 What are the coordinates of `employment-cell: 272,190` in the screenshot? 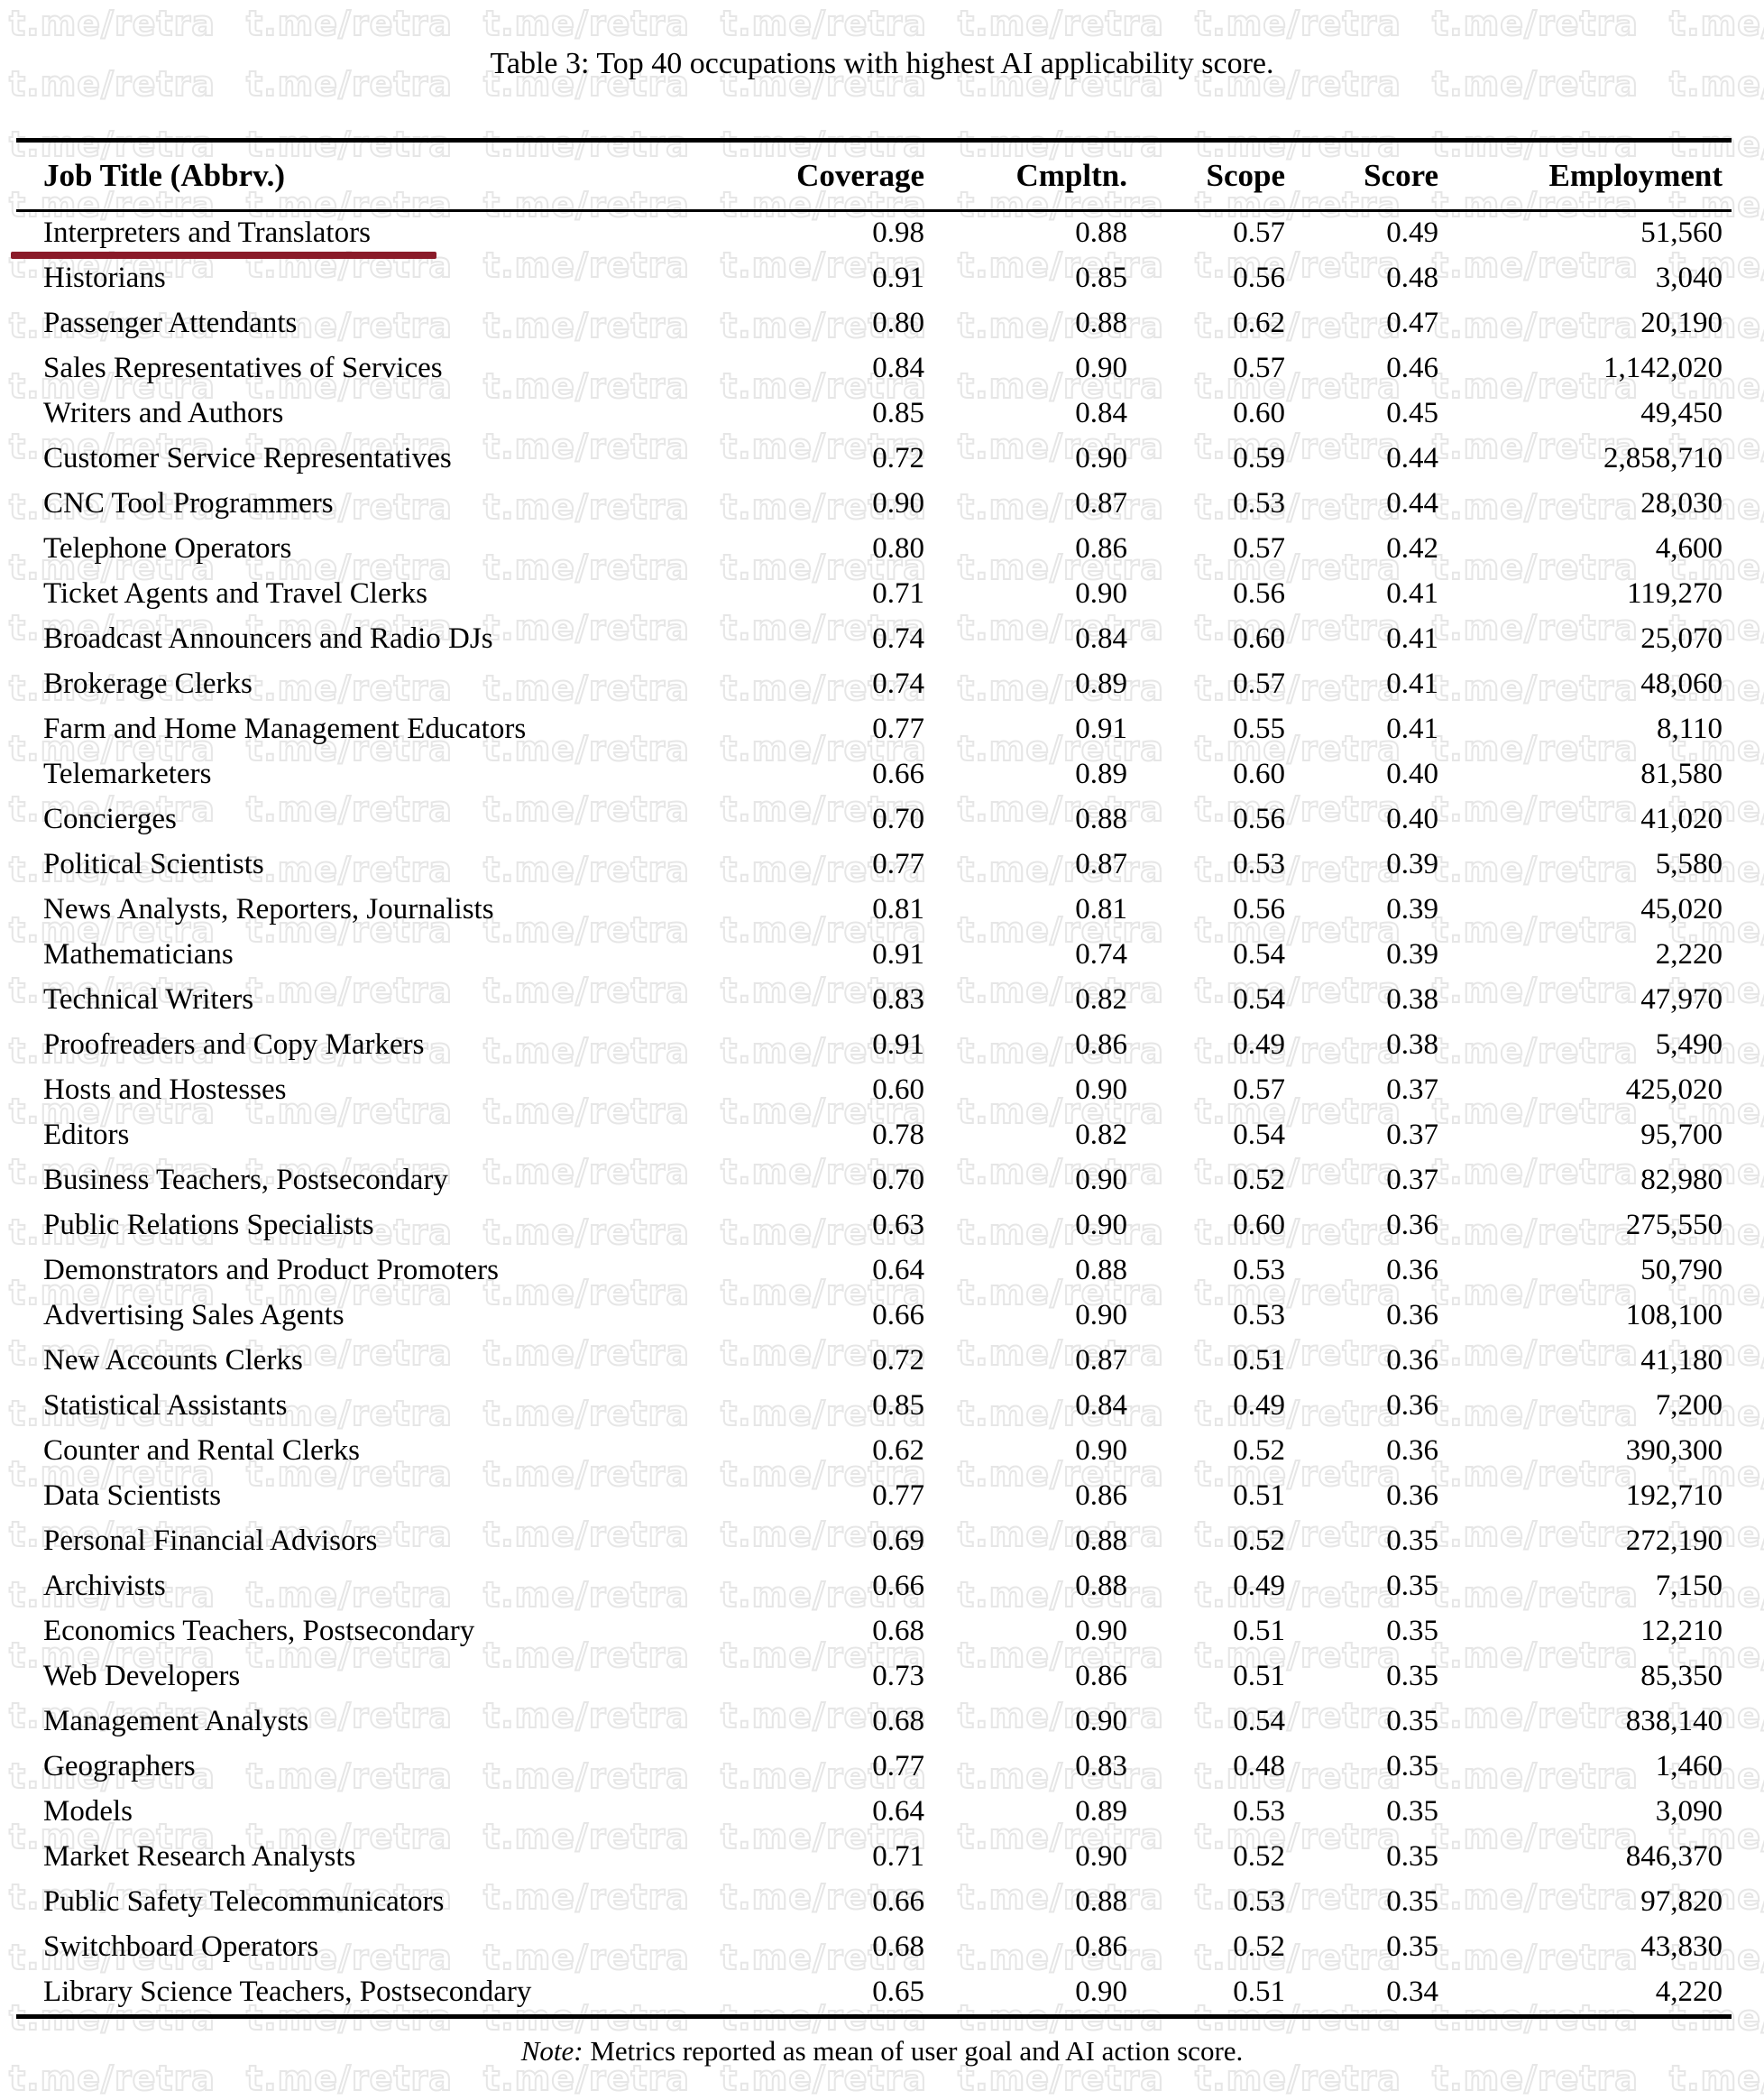 It's located at (1674, 1540).